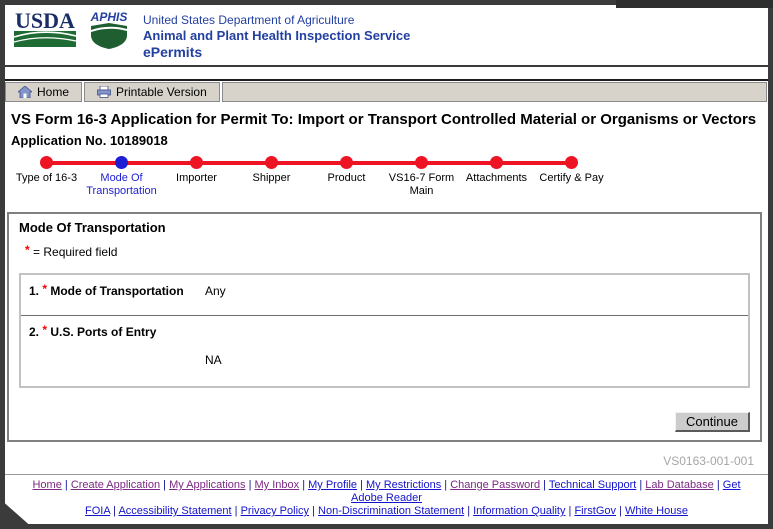  I want to click on stepper-step: Importer, so click(196, 182).